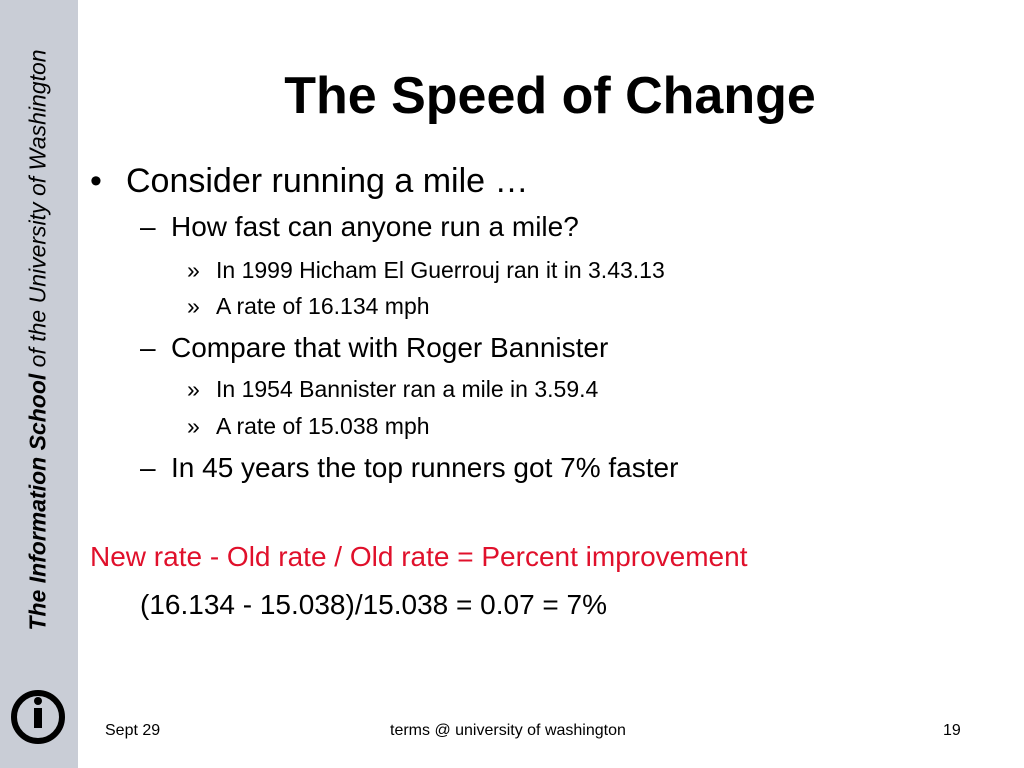  Describe the element at coordinates (133, 730) in the screenshot. I see `footer-date: Sept 29` at that location.